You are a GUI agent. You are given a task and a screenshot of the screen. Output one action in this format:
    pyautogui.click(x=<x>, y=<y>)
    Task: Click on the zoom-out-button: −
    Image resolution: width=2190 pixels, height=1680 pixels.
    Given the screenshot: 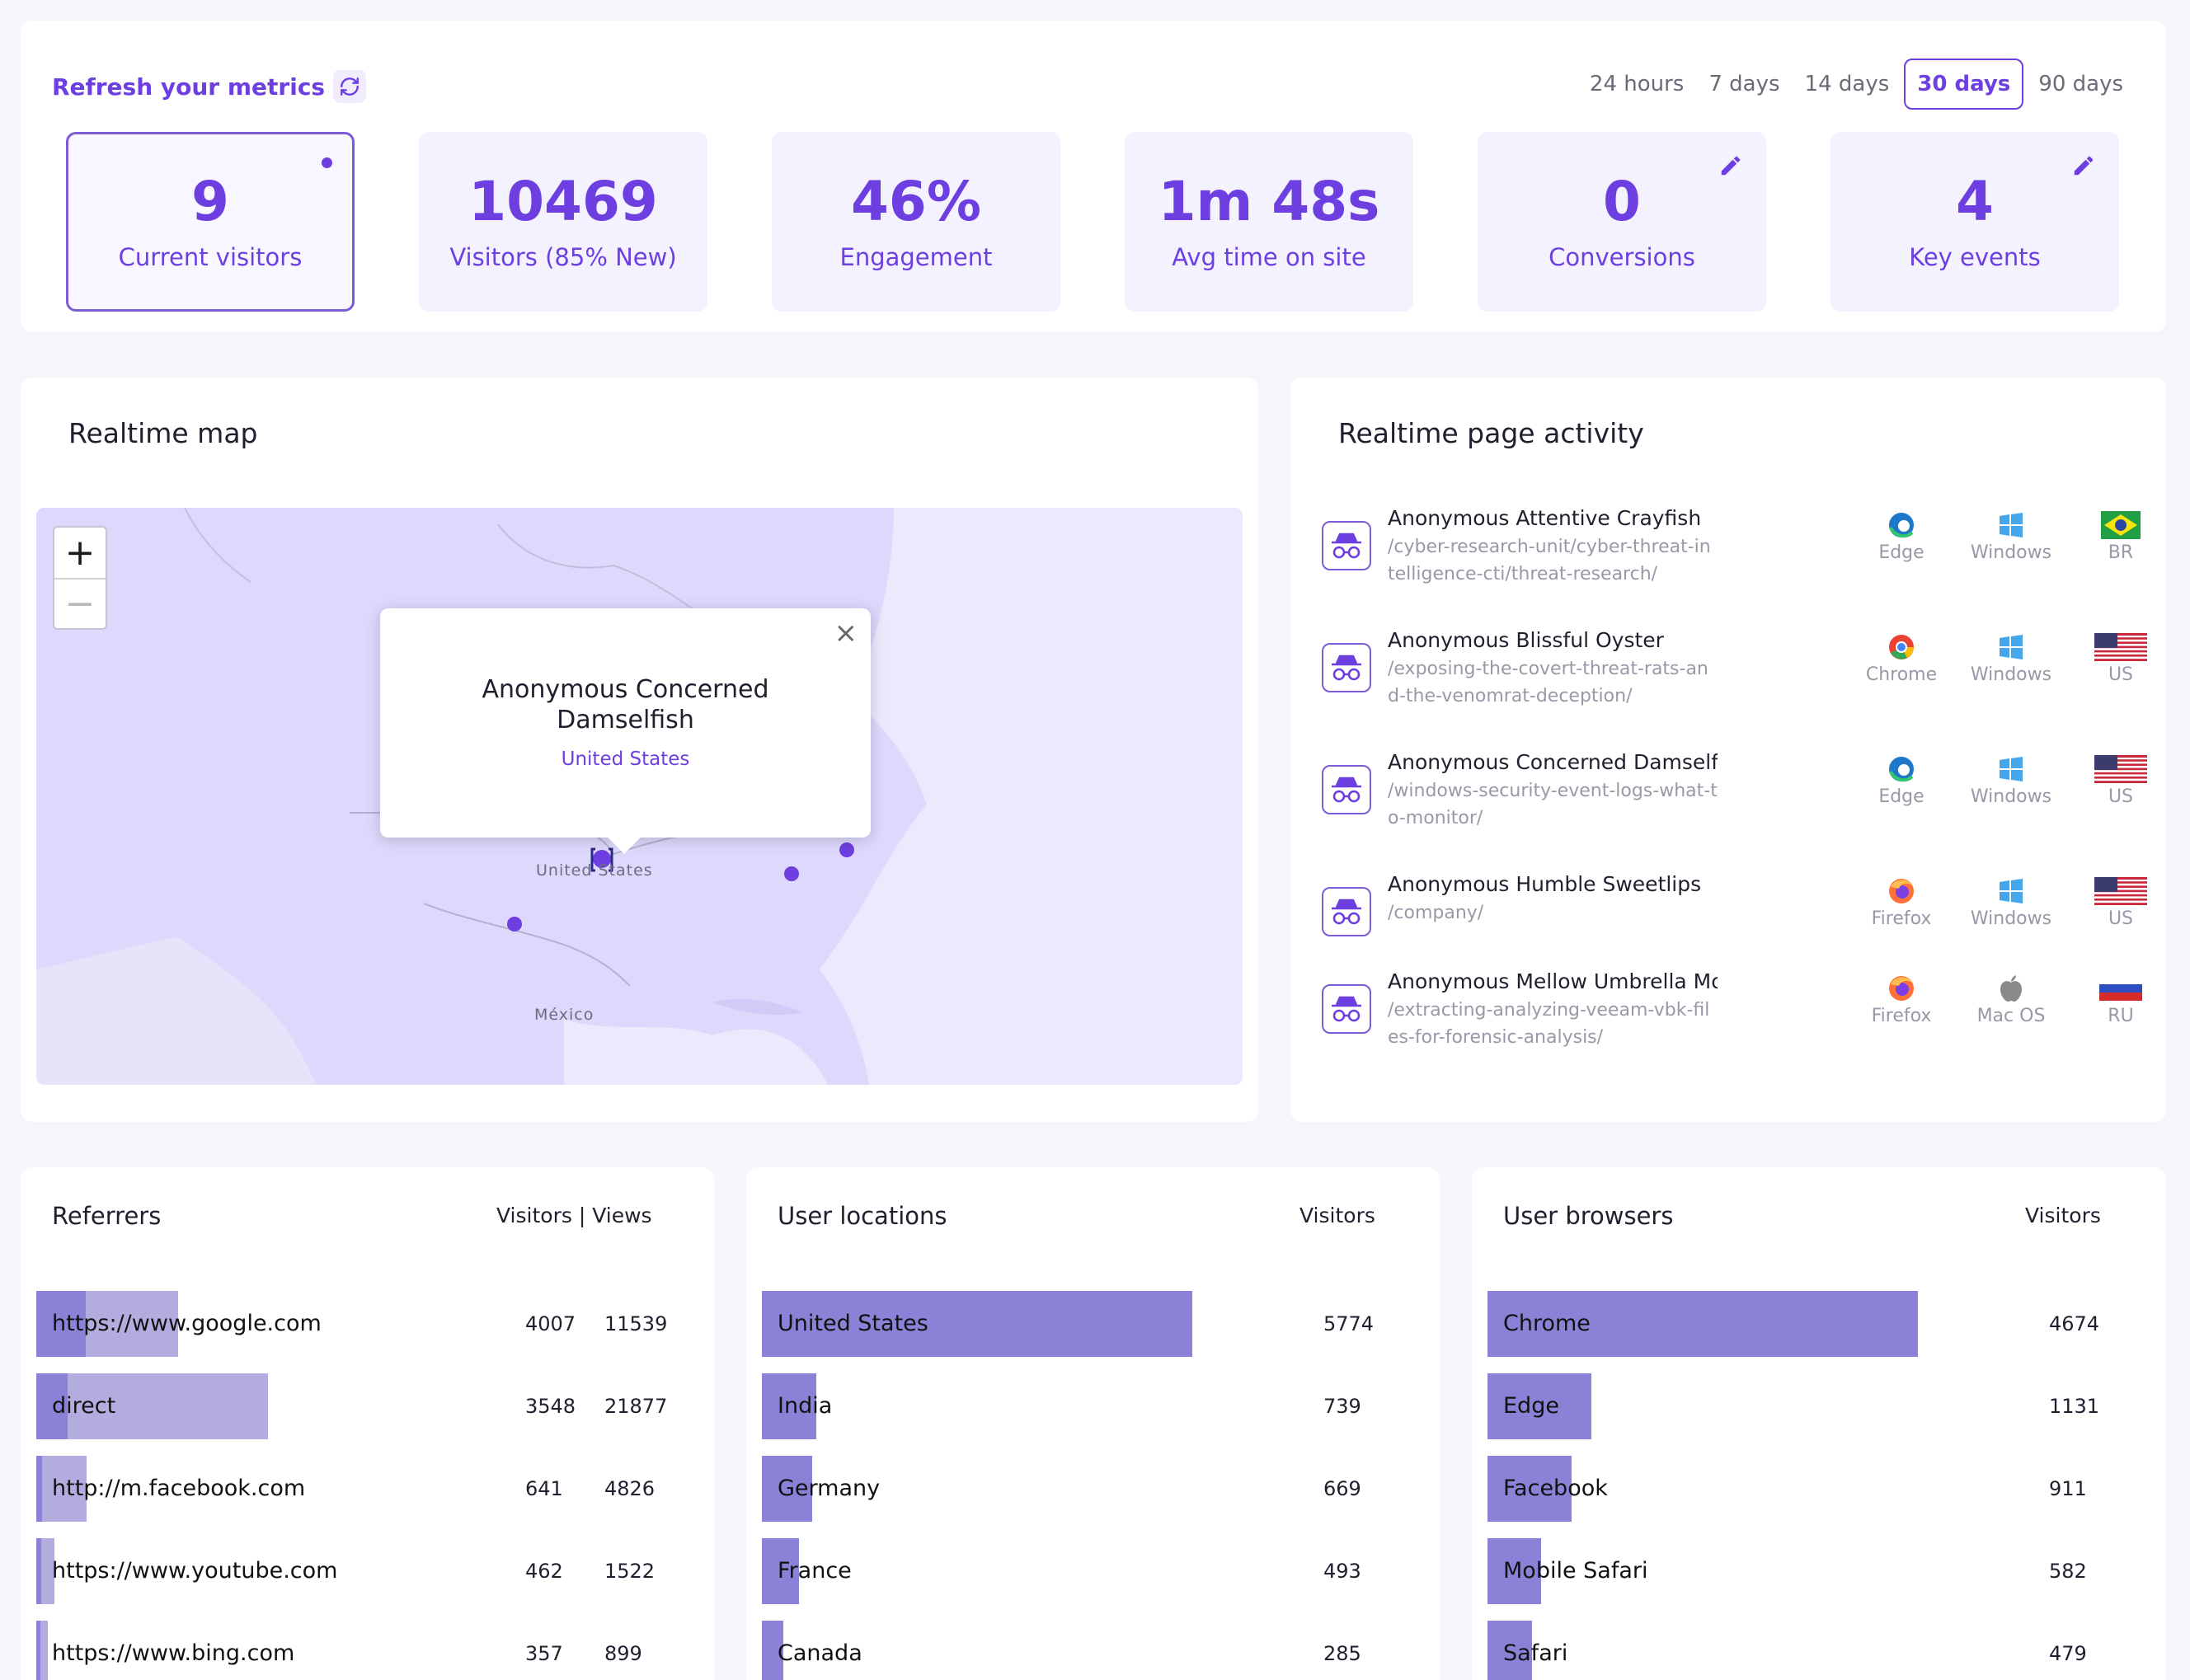 What is the action you would take?
    pyautogui.click(x=80, y=603)
    